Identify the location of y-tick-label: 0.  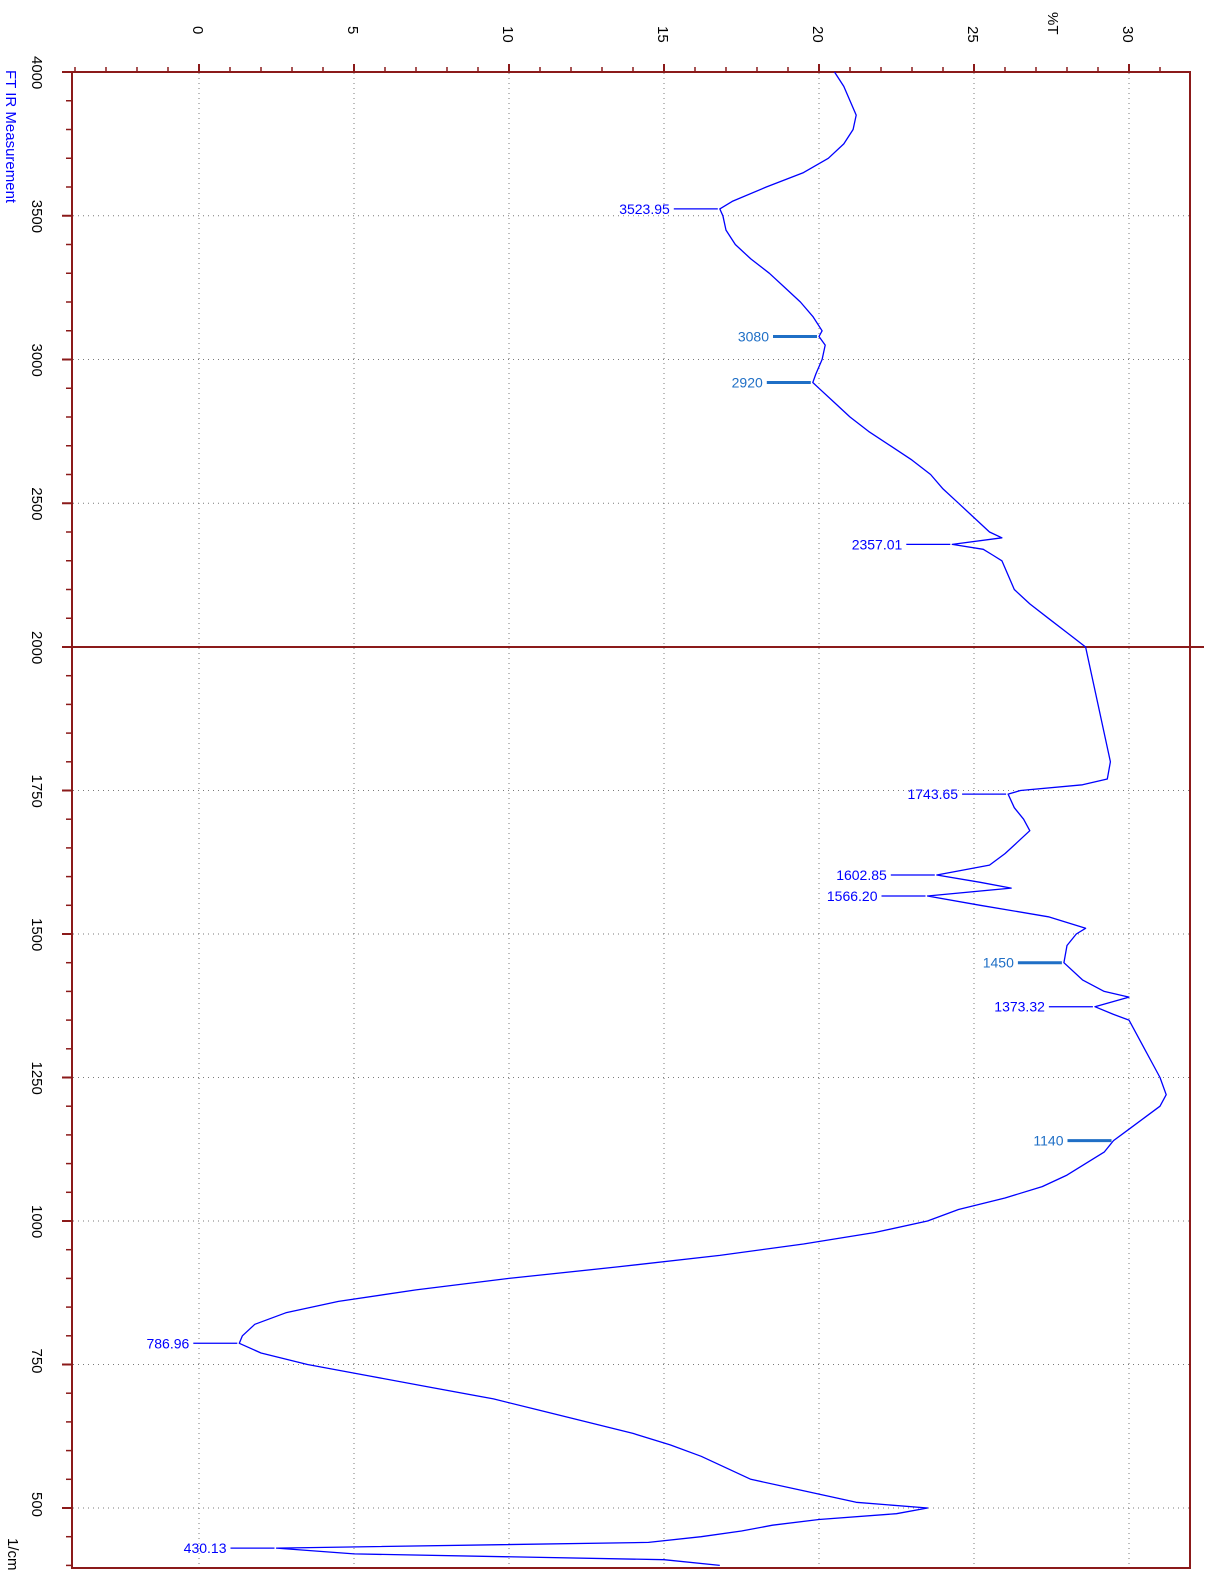
(197, 30).